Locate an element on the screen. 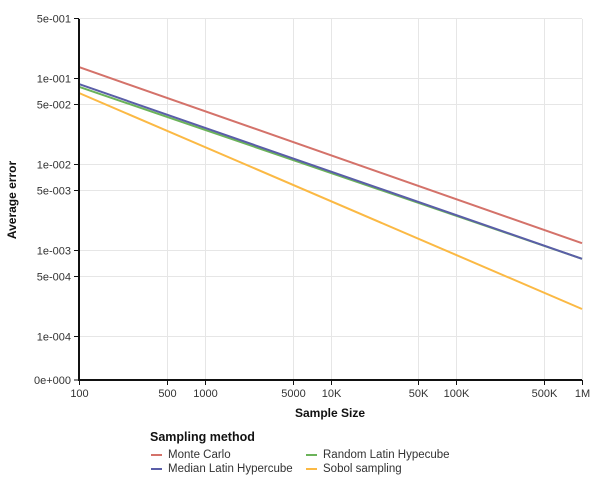 The width and height of the screenshot is (600, 483). x-tick-label: 1M is located at coordinates (582, 394).